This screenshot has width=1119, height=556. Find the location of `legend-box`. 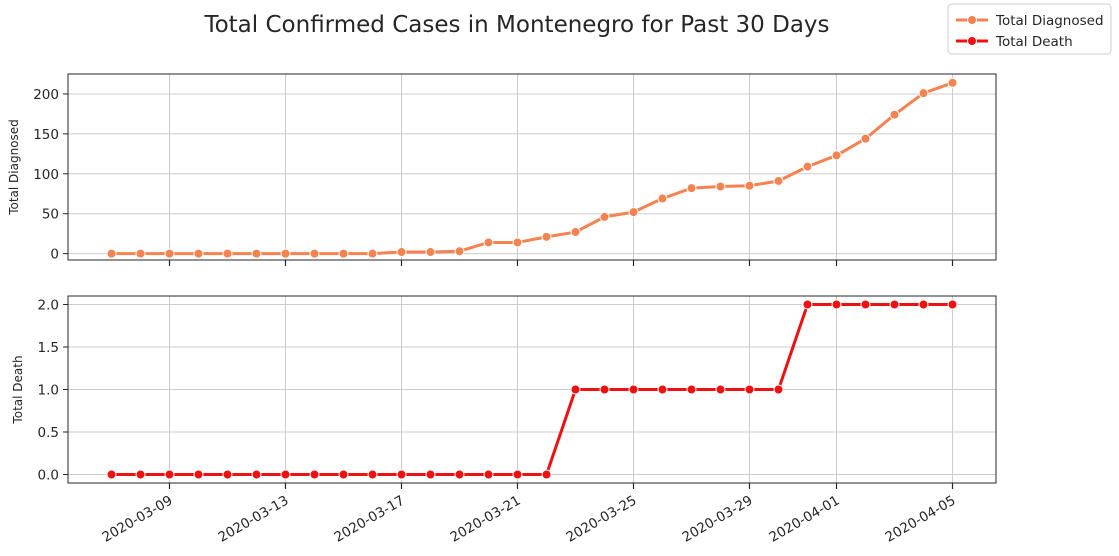

legend-box is located at coordinates (1029, 29).